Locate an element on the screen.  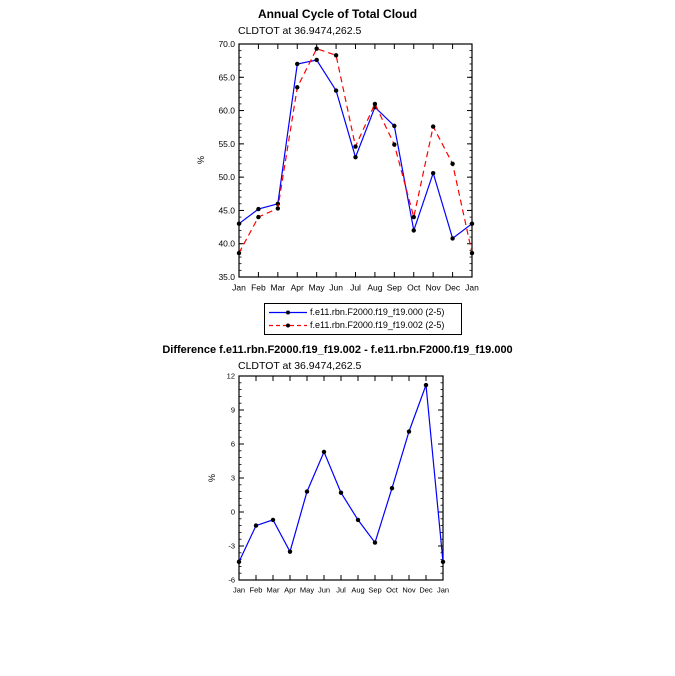
chart1-xtick-label: Feb is located at coordinates (258, 288).